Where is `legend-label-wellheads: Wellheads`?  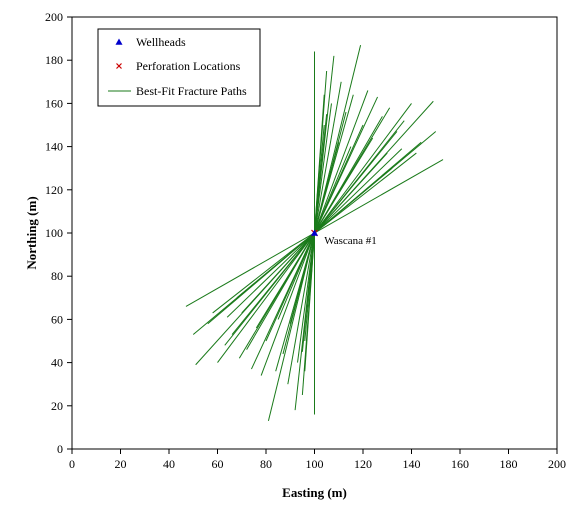 legend-label-wellheads: Wellheads is located at coordinates (161, 42).